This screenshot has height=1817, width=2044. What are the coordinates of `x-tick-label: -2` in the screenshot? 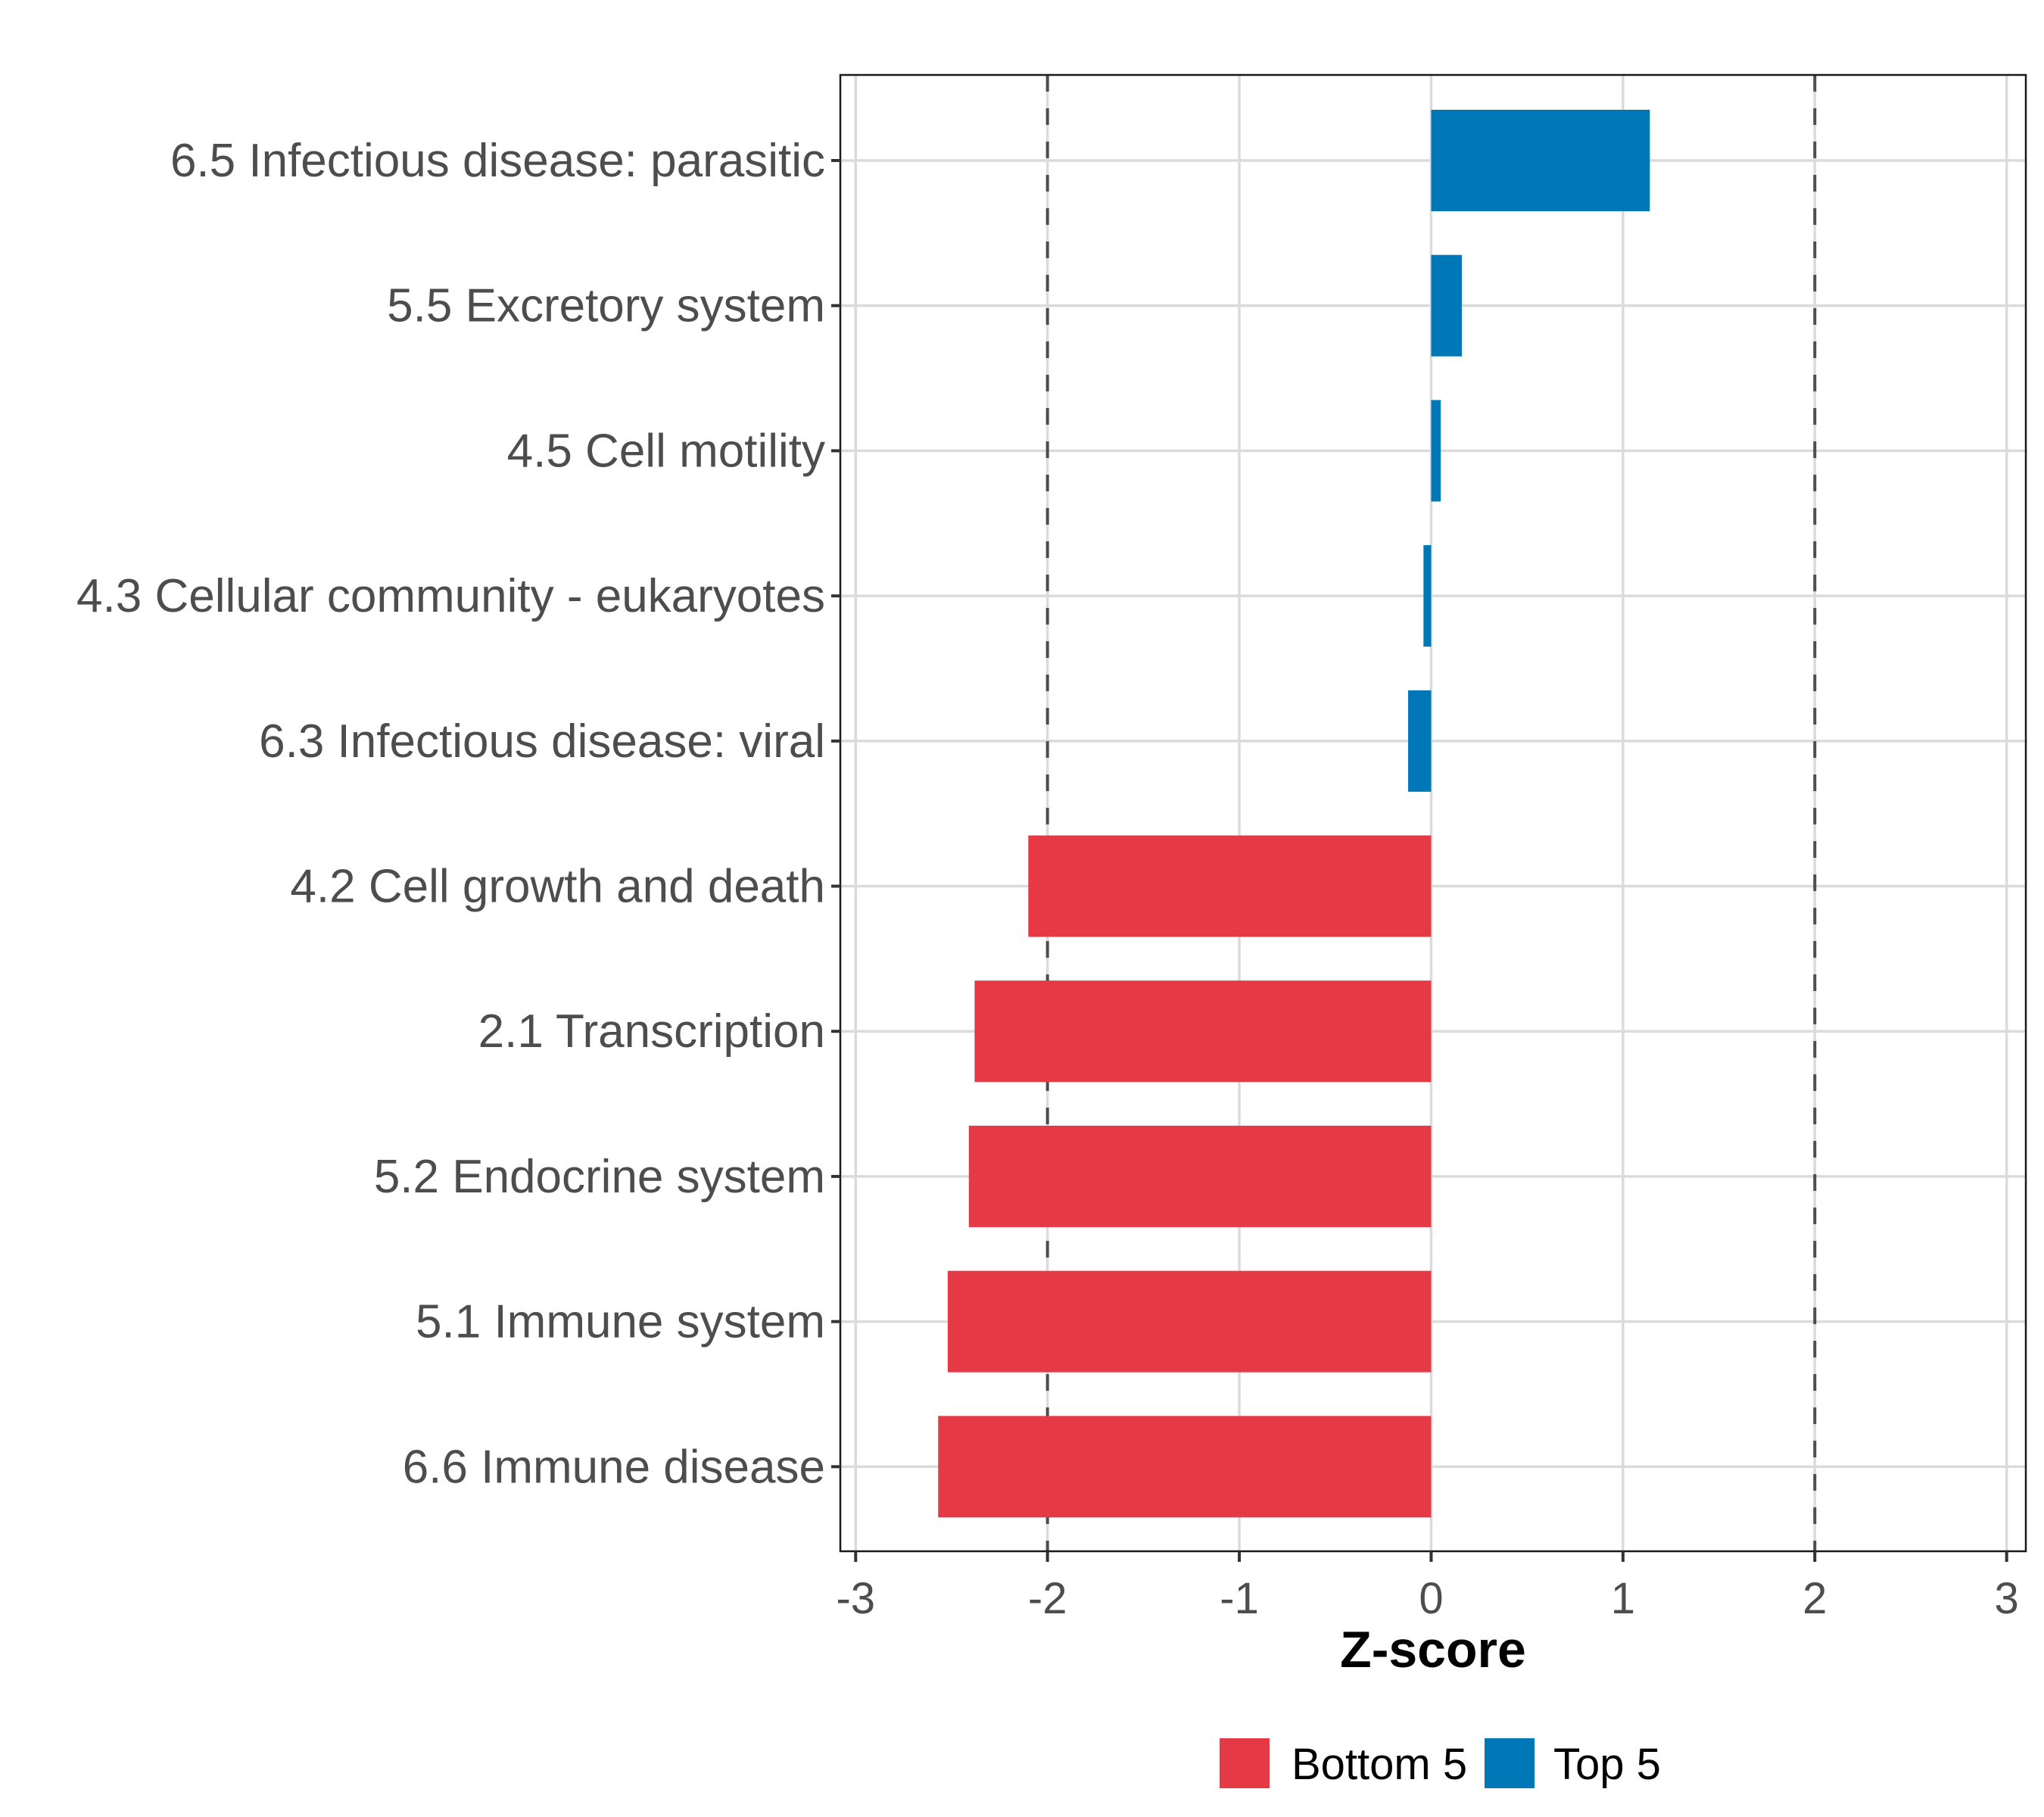 It's located at (1047, 1599).